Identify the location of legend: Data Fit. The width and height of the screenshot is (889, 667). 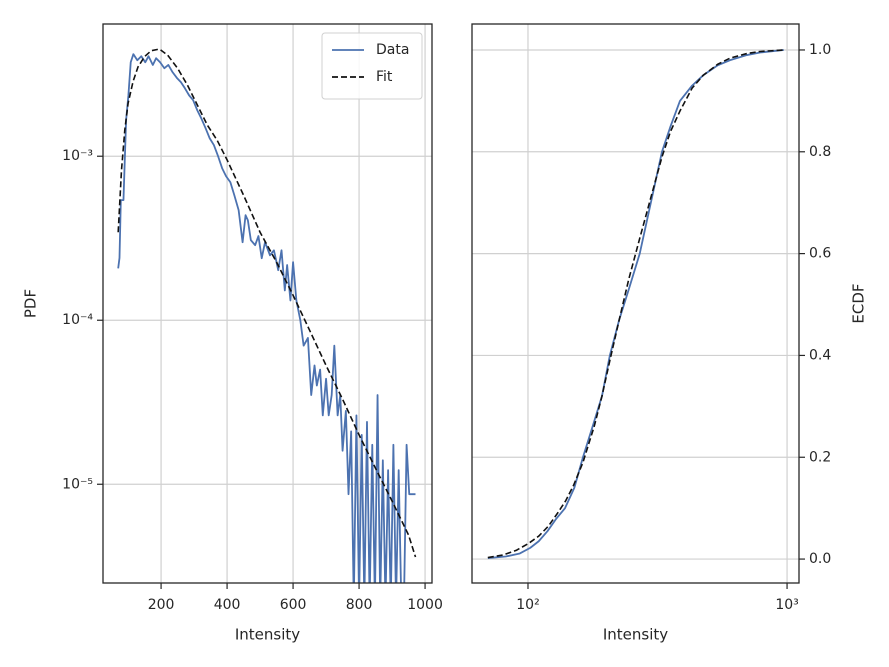
(372, 66).